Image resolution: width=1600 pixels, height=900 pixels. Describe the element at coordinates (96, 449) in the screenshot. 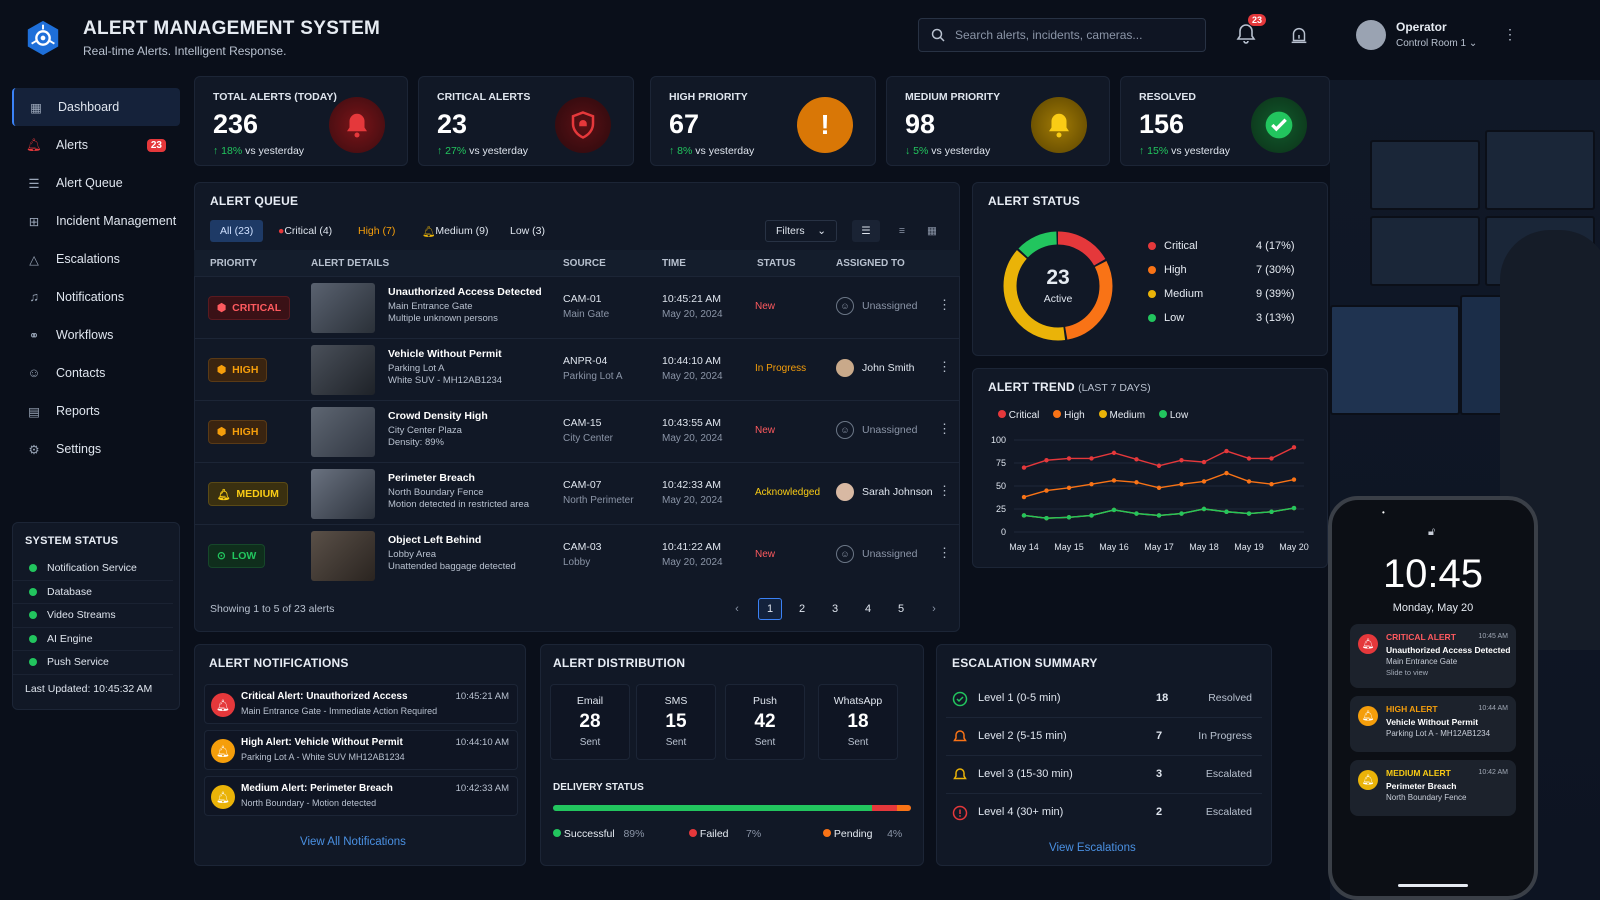

I see `sidebar-item-settings: ⚙ Settings` at that location.